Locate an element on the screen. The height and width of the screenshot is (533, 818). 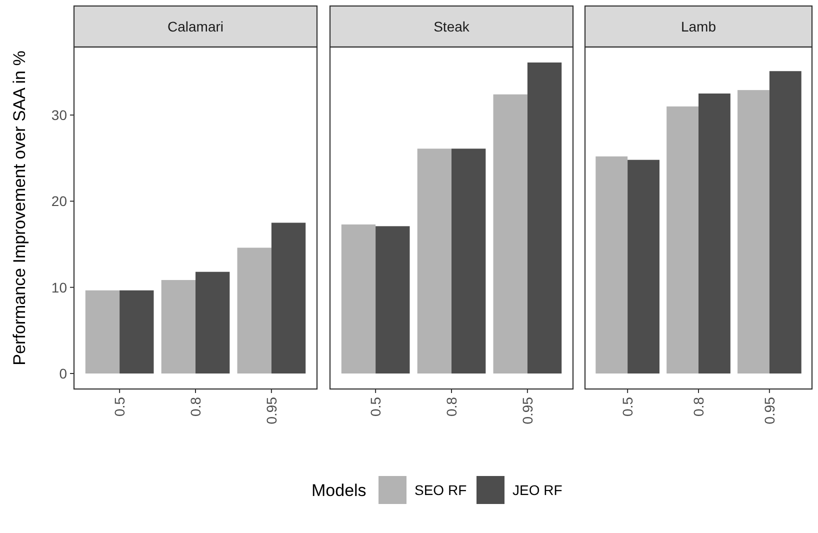
legend-label: JEO RF is located at coordinates (537, 490).